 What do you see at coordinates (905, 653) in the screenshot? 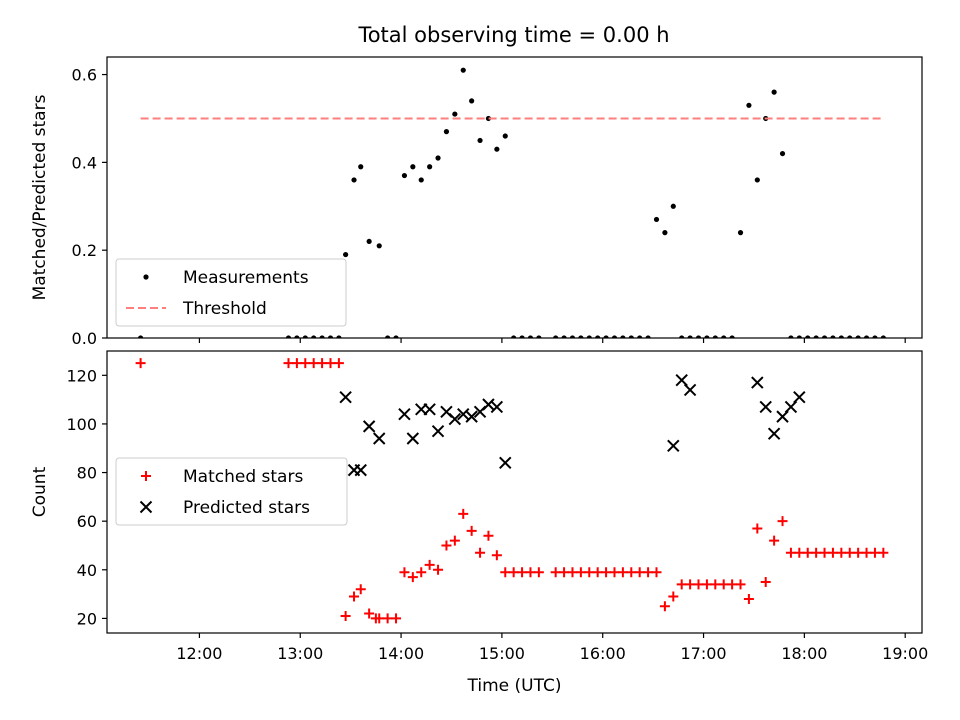
I see `x-tick-label: 19:00` at bounding box center [905, 653].